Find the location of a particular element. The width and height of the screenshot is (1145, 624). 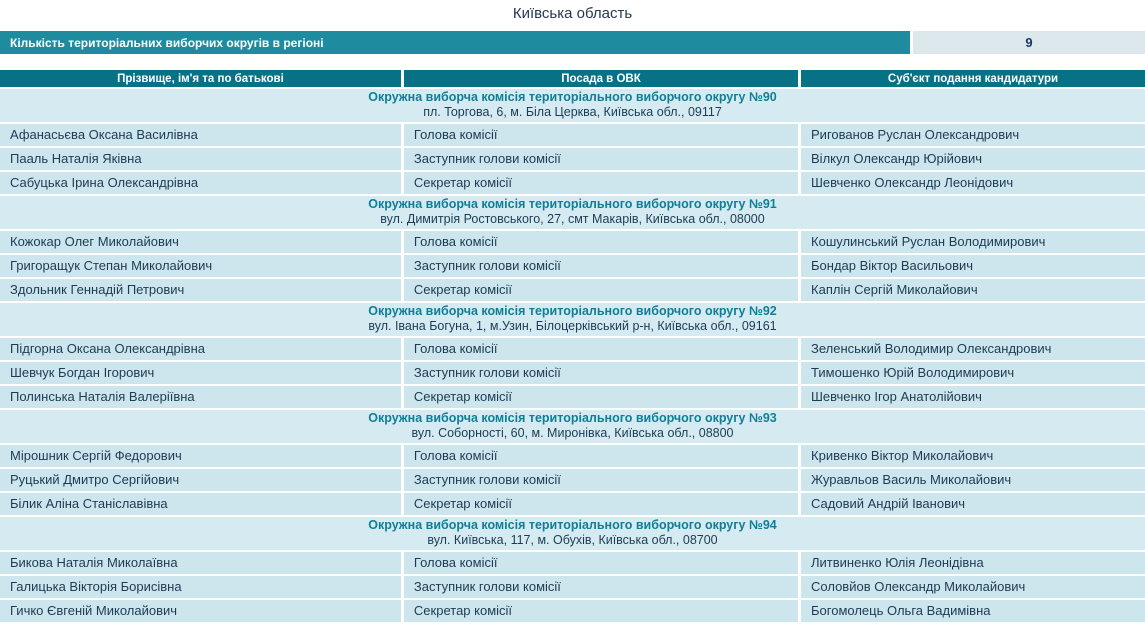

summary-value: 9 is located at coordinates (1029, 42).